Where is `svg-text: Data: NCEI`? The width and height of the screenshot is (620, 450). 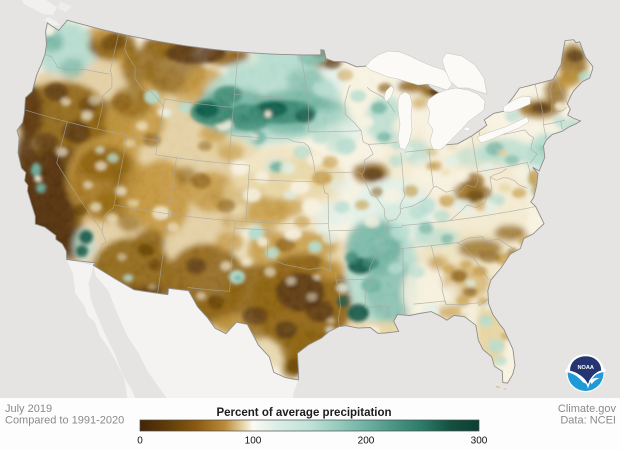
svg-text: Data: NCEI is located at coordinates (588, 421).